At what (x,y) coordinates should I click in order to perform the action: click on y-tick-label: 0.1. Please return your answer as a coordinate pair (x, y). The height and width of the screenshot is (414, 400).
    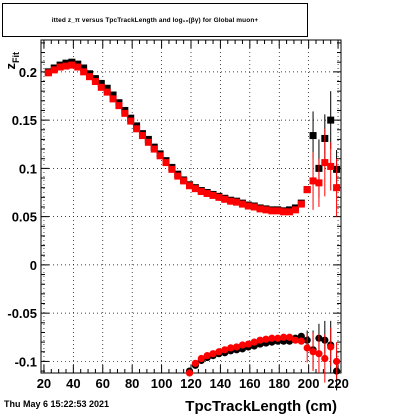
    Looking at the image, I should click on (28, 168).